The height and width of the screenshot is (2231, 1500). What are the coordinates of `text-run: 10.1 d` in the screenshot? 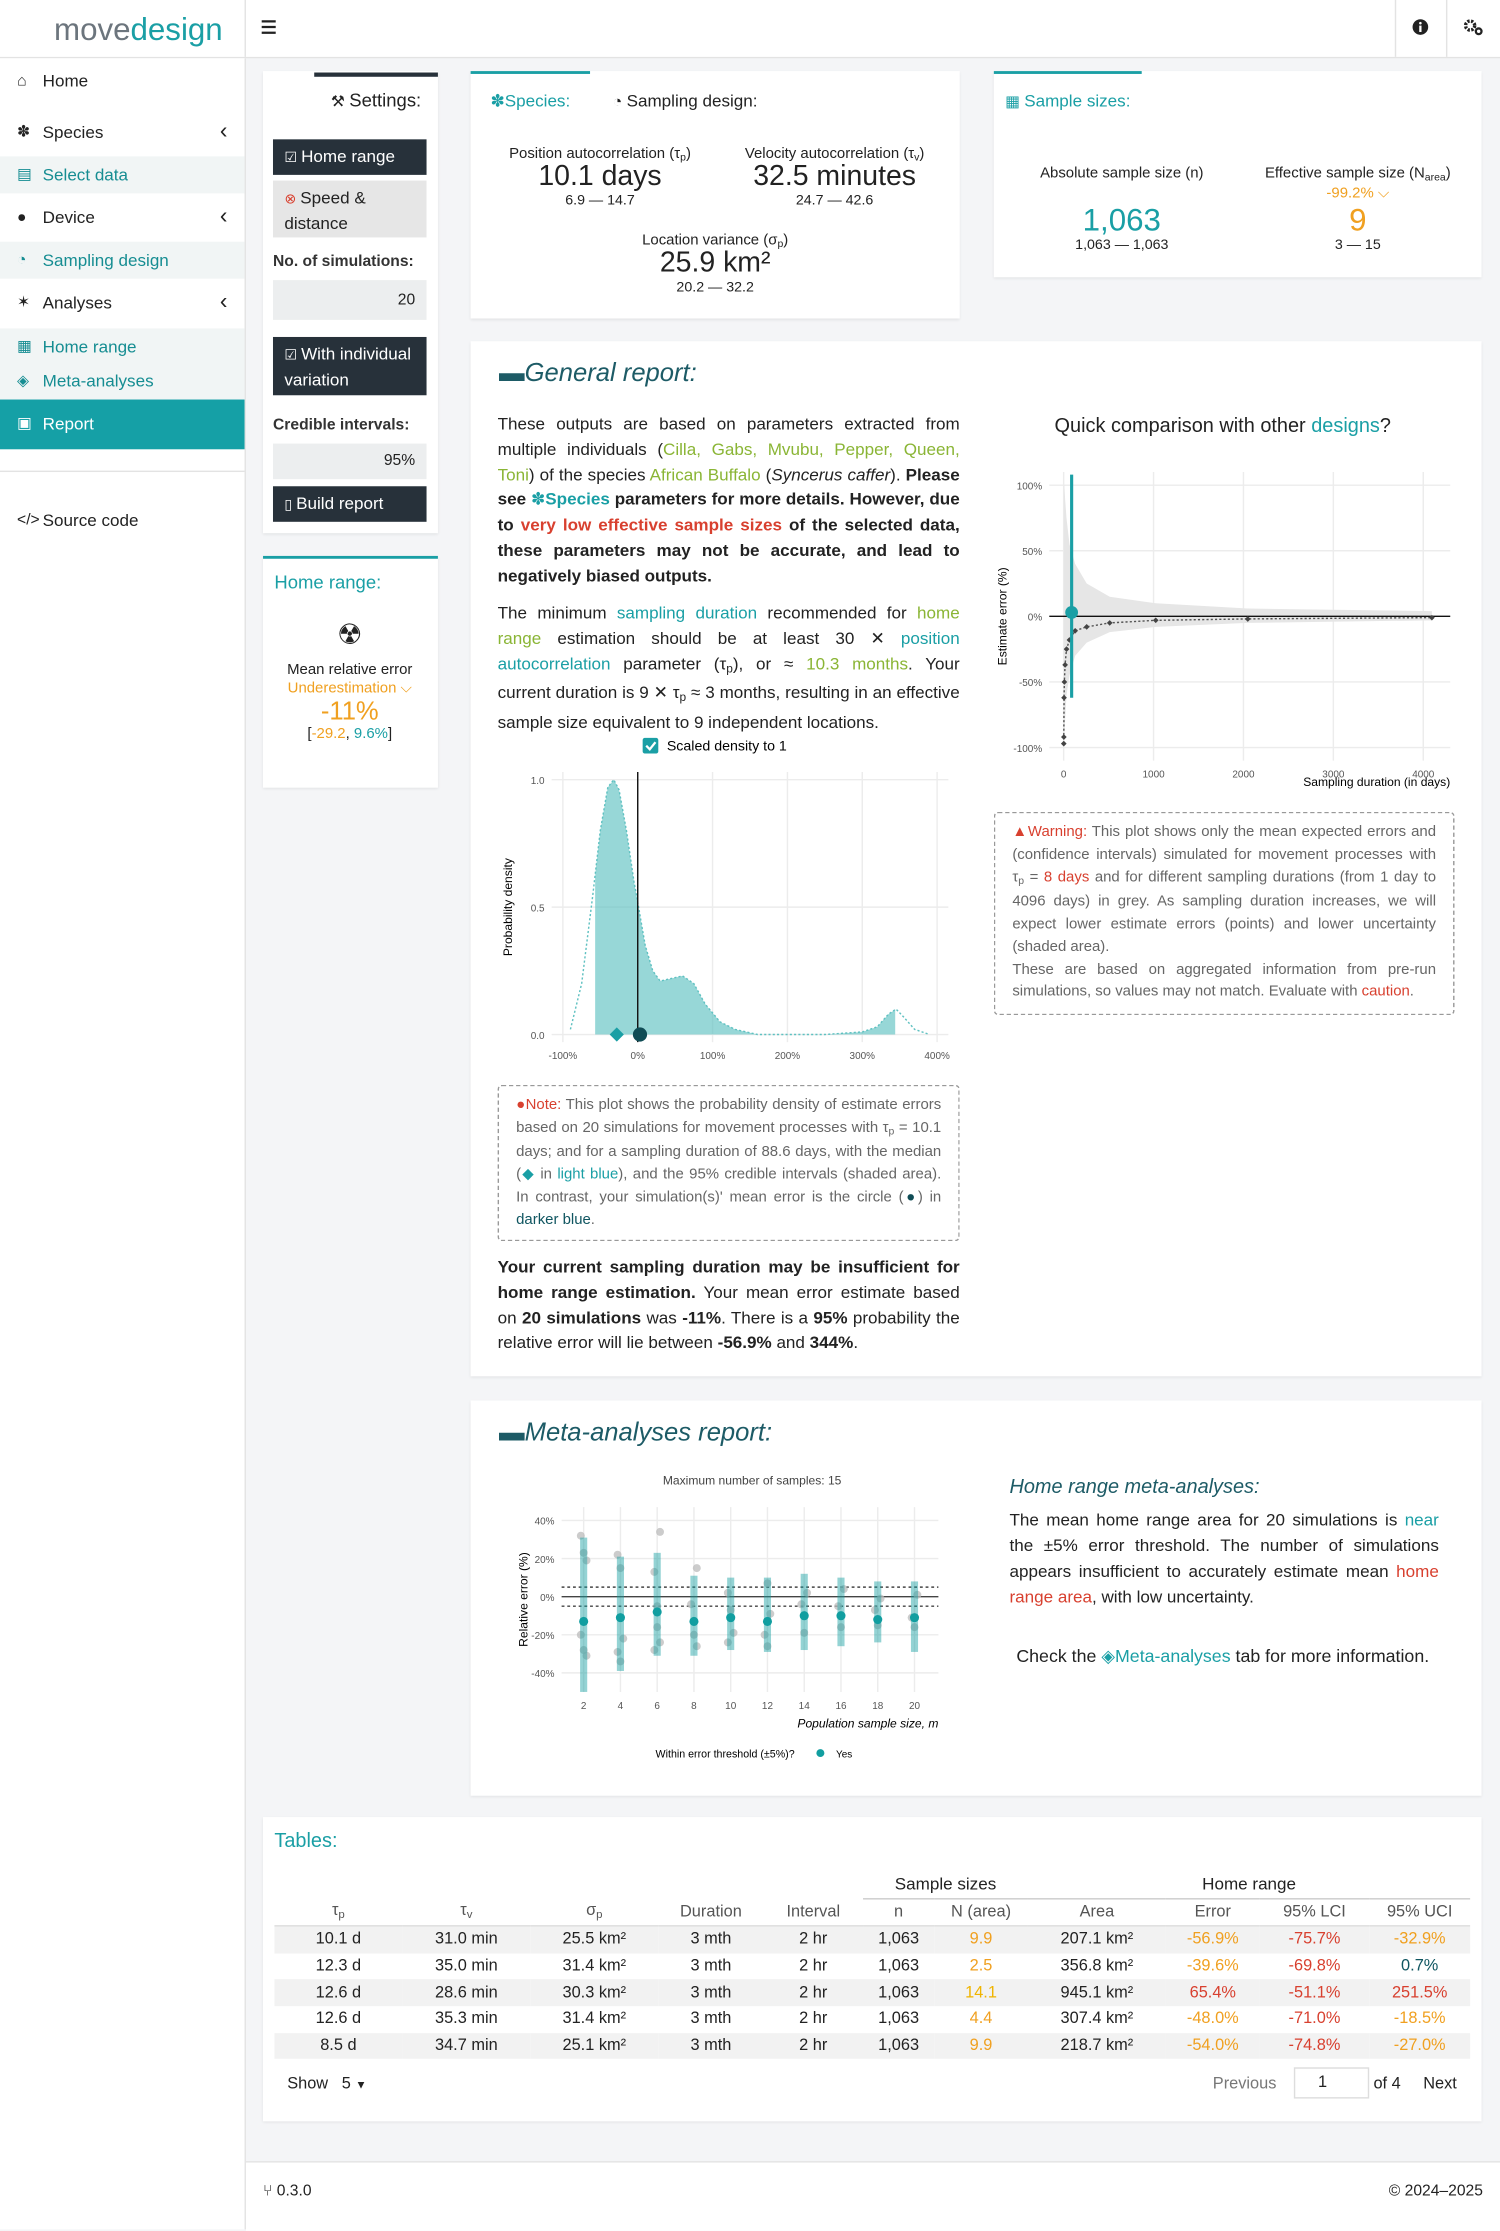 It's located at (338, 1940).